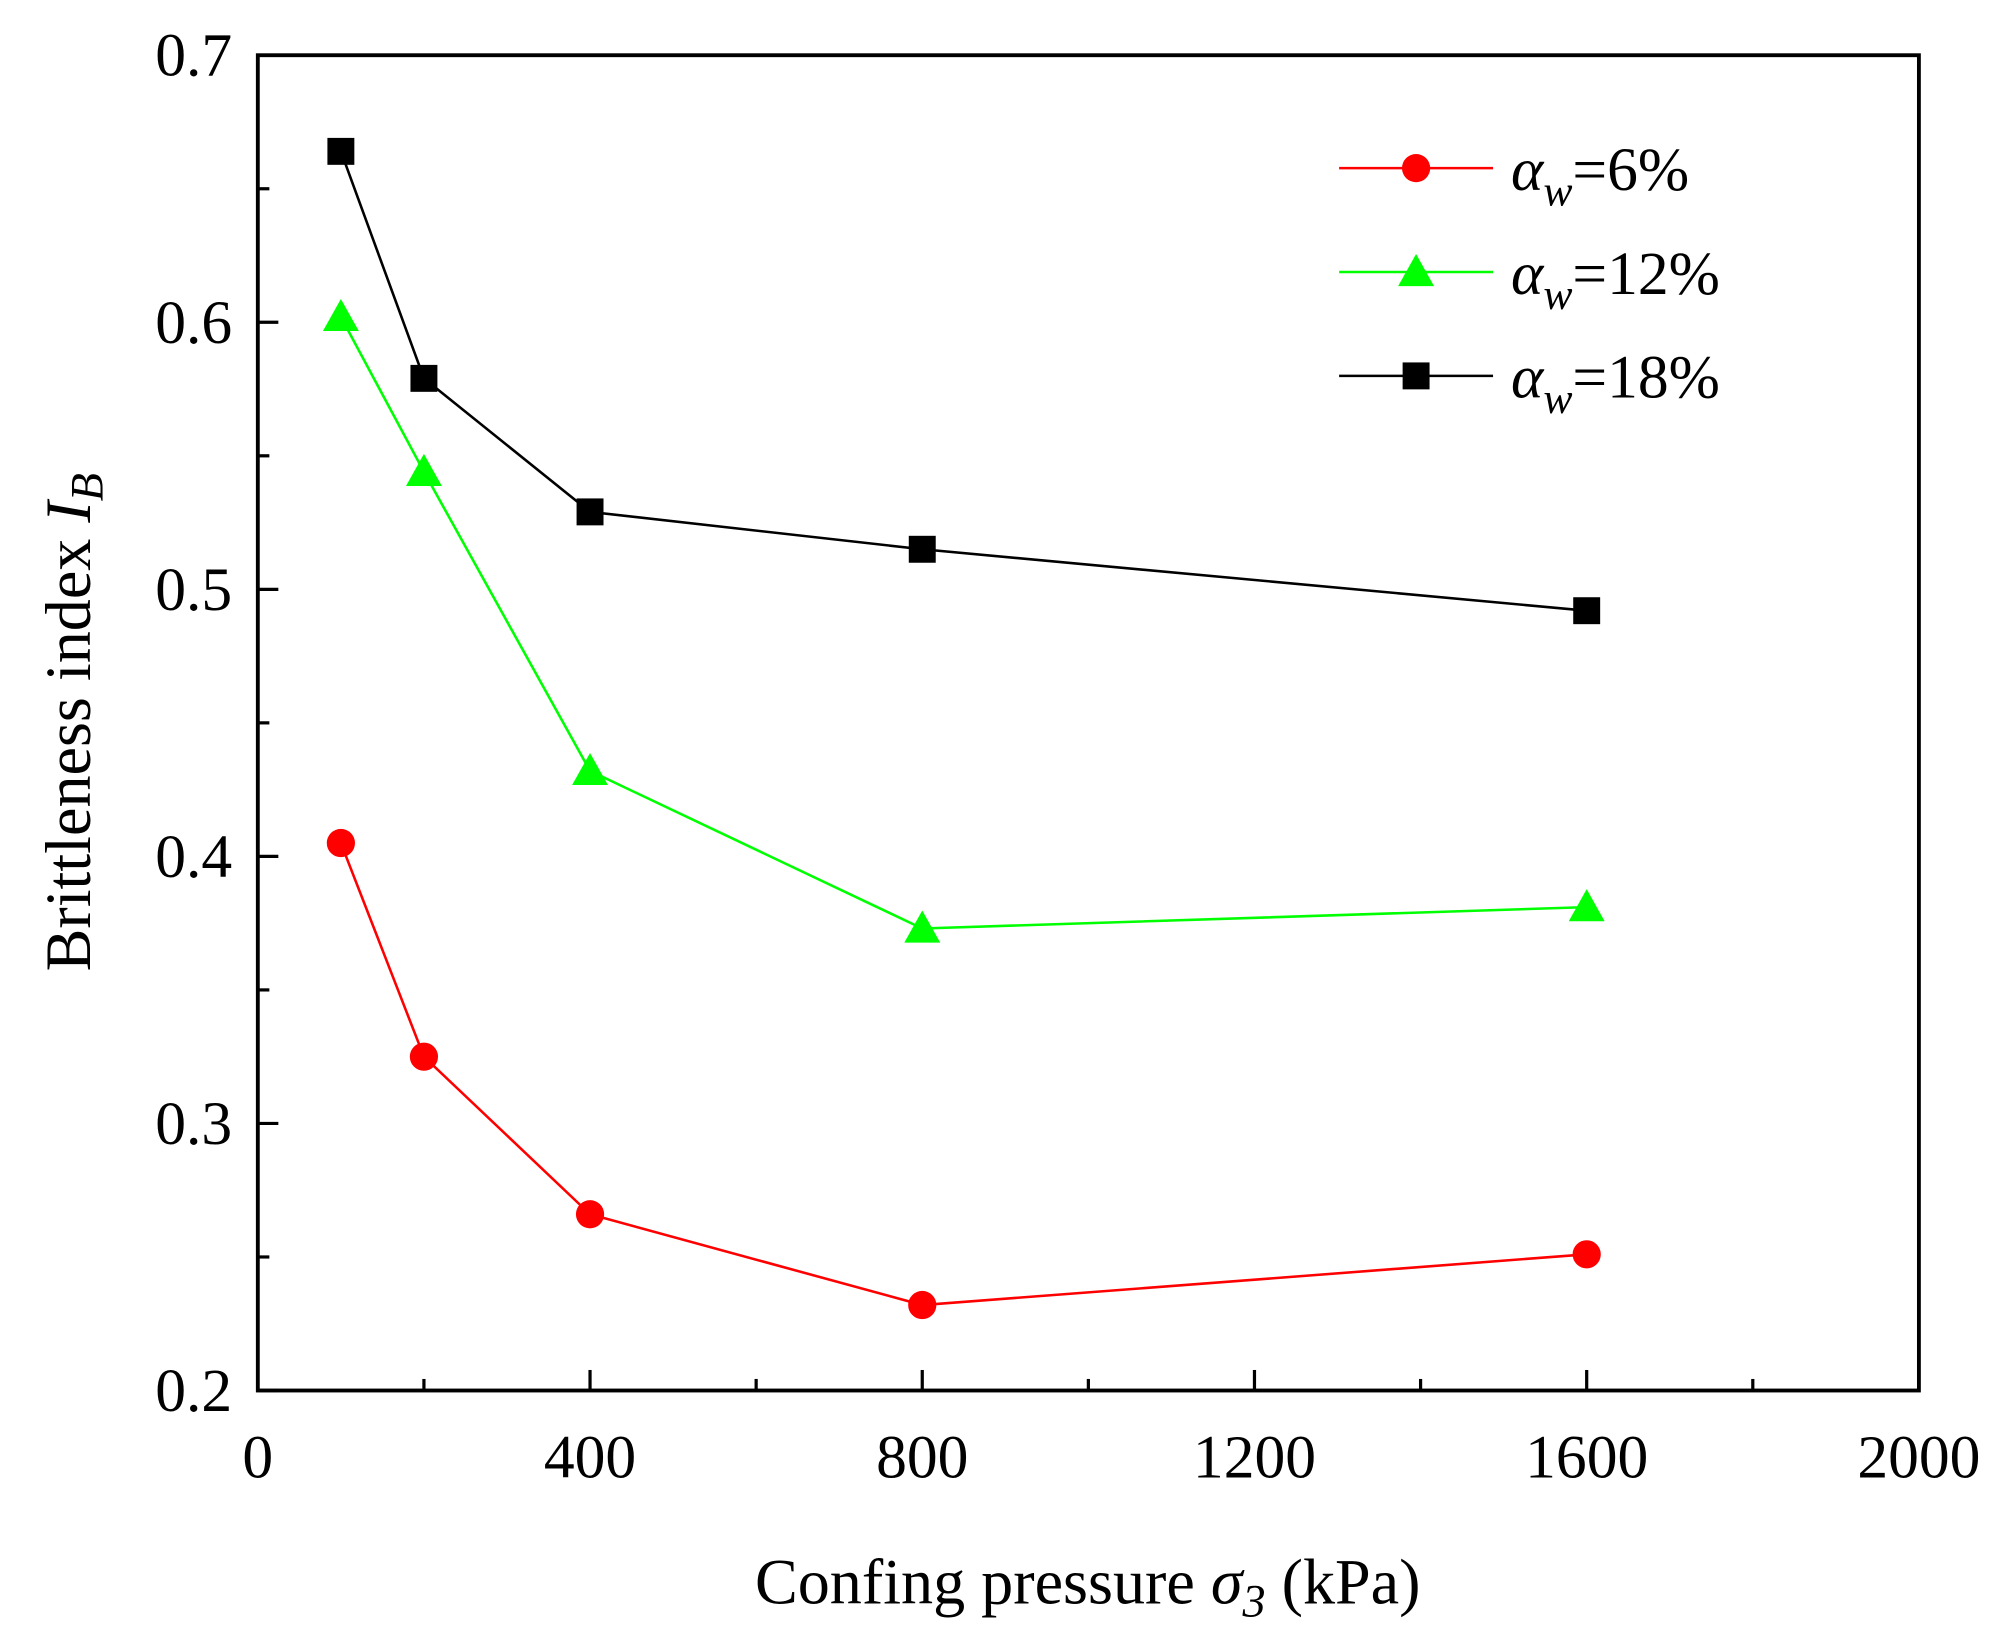 The height and width of the screenshot is (1633, 2001). I want to click on legend-label: αw=12%, so click(1615, 279).